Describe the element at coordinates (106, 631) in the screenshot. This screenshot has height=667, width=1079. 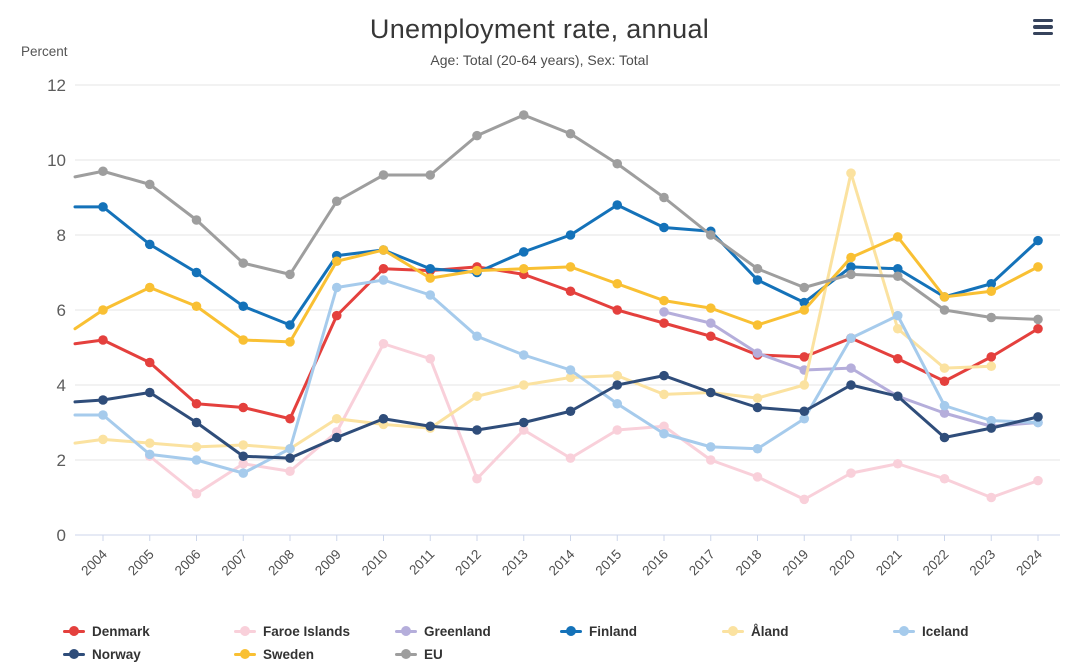
I see `legend-item-denmark: Denmark` at that location.